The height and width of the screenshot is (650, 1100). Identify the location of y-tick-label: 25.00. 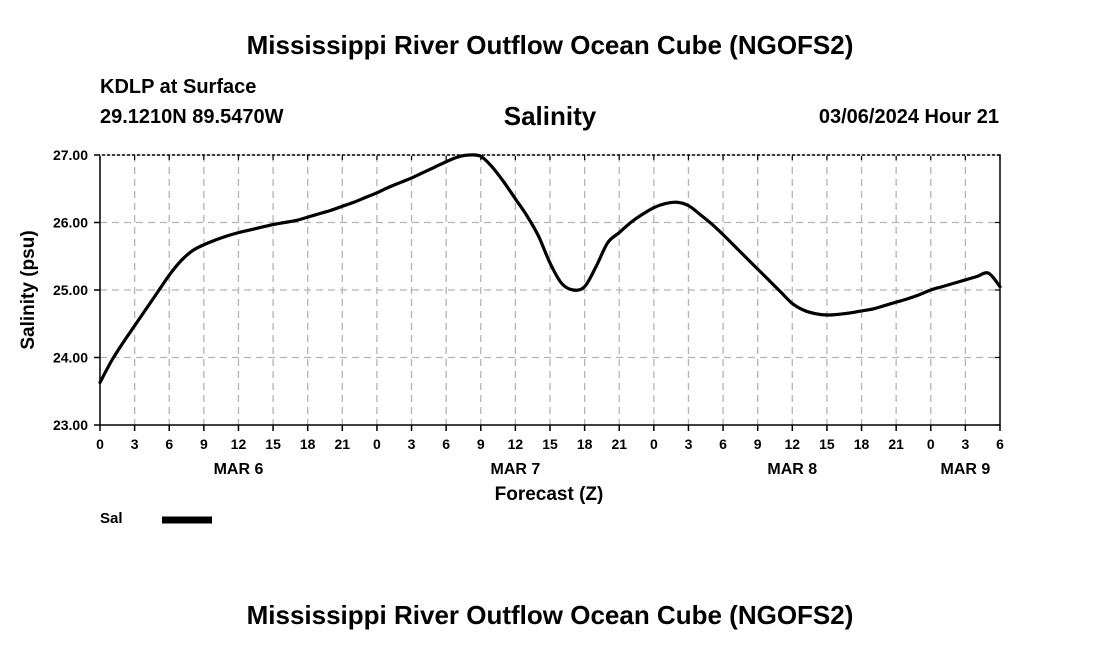
(70, 290).